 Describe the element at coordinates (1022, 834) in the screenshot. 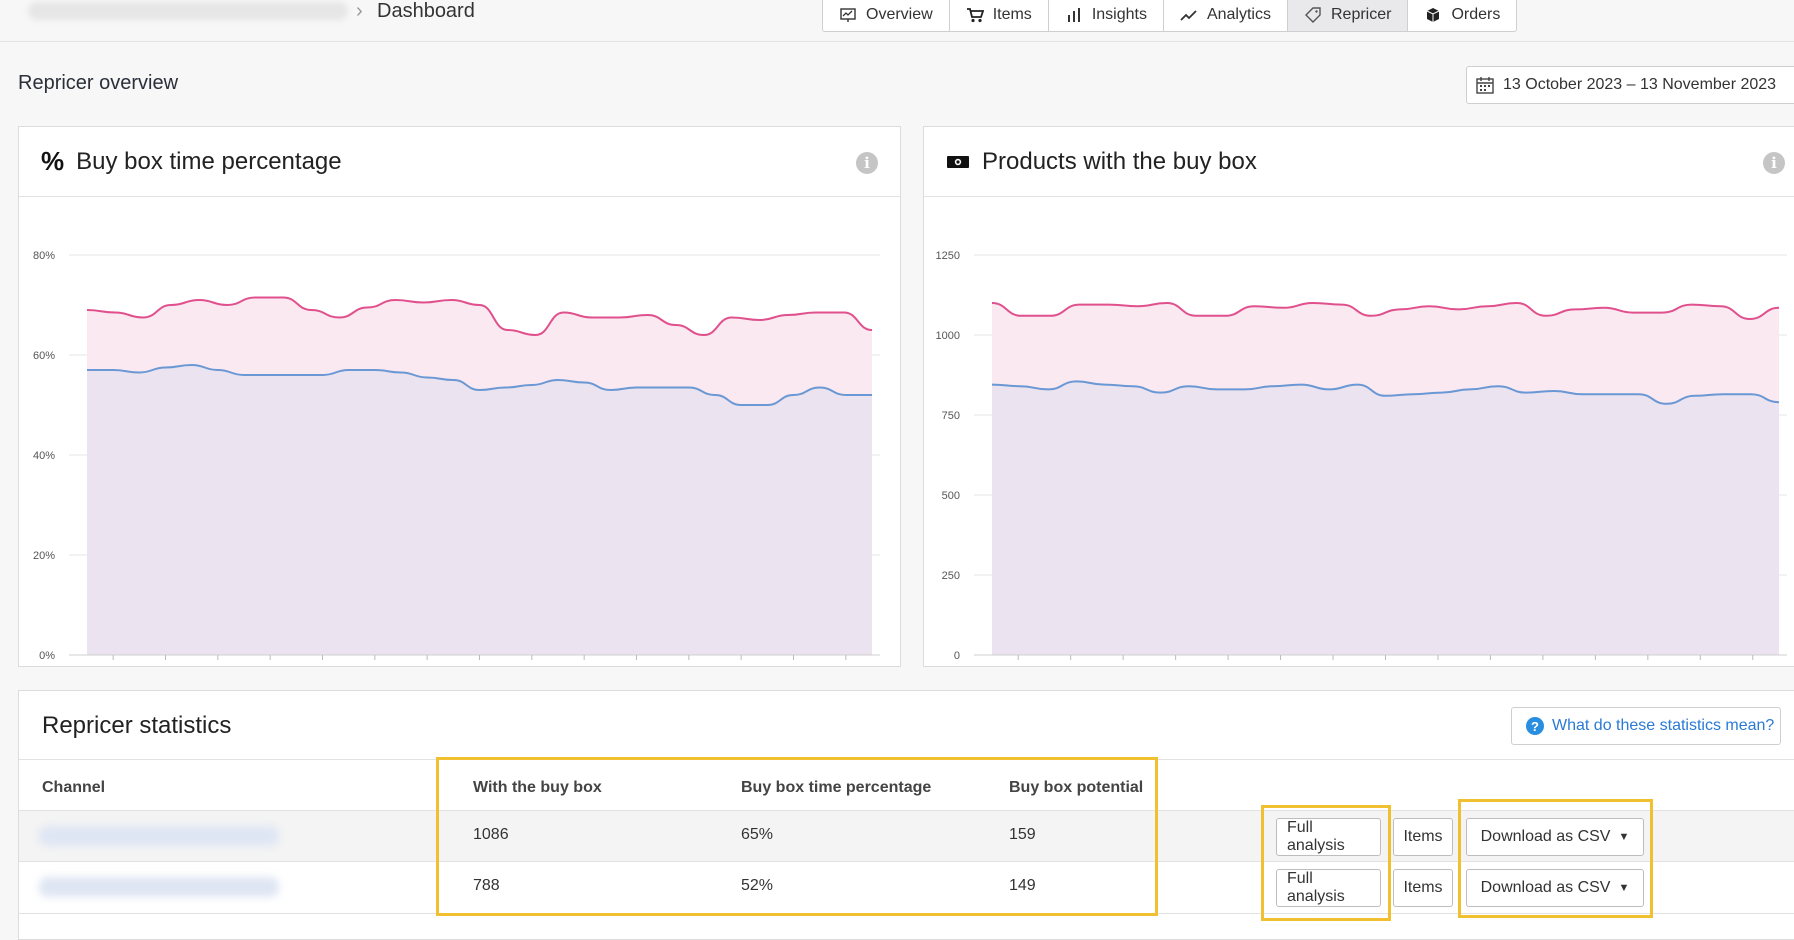

I see `cell-potential: 159` at that location.